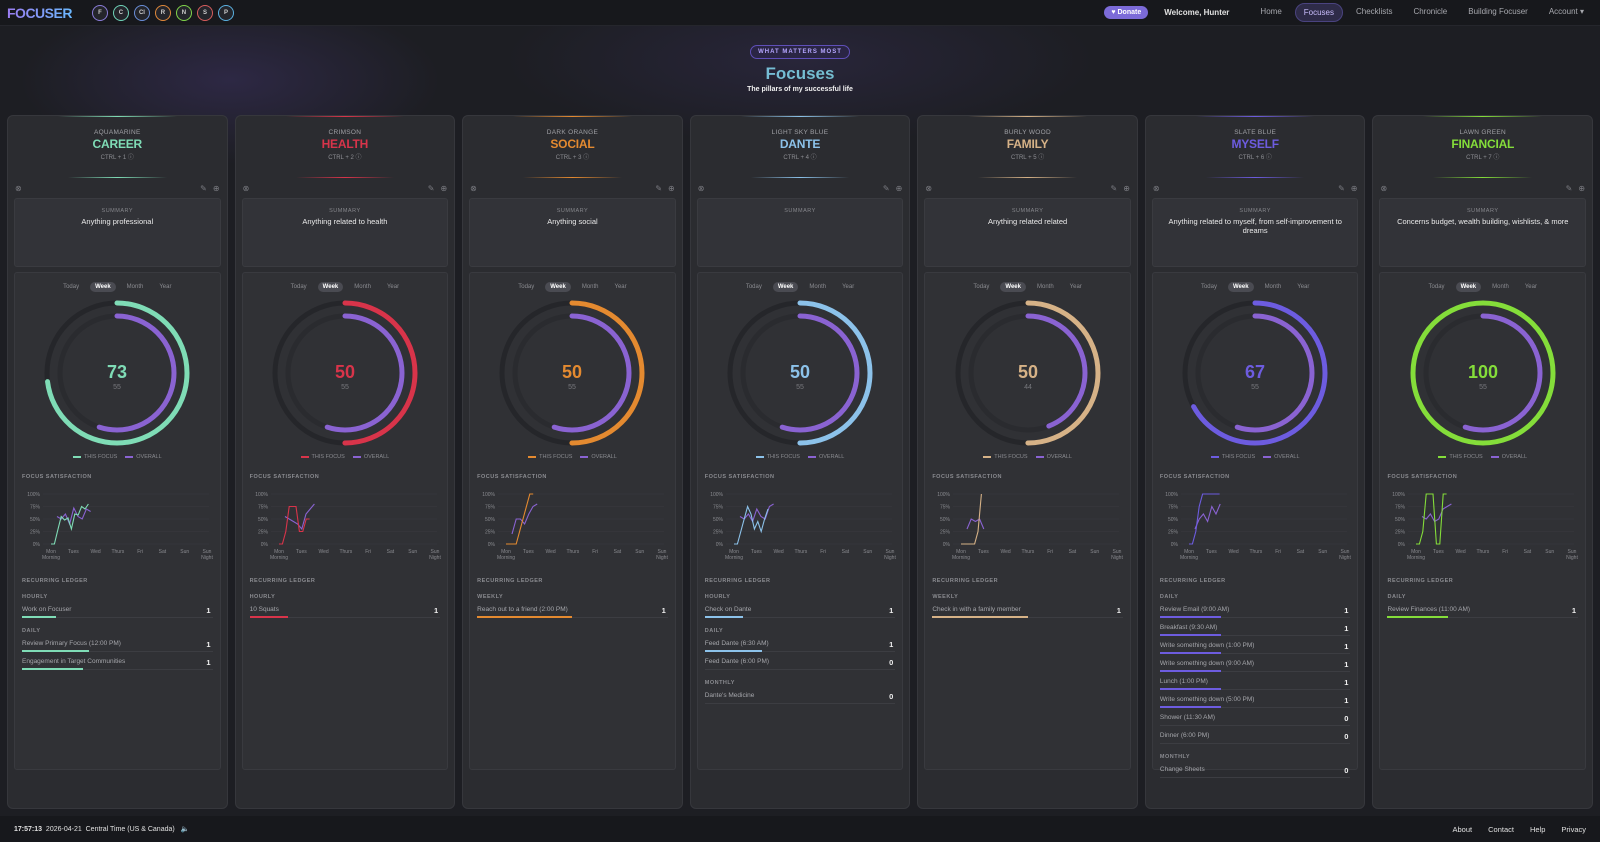  Describe the element at coordinates (800, 696) in the screenshot. I see `ledger-item: Dante's Medicine 0` at that location.